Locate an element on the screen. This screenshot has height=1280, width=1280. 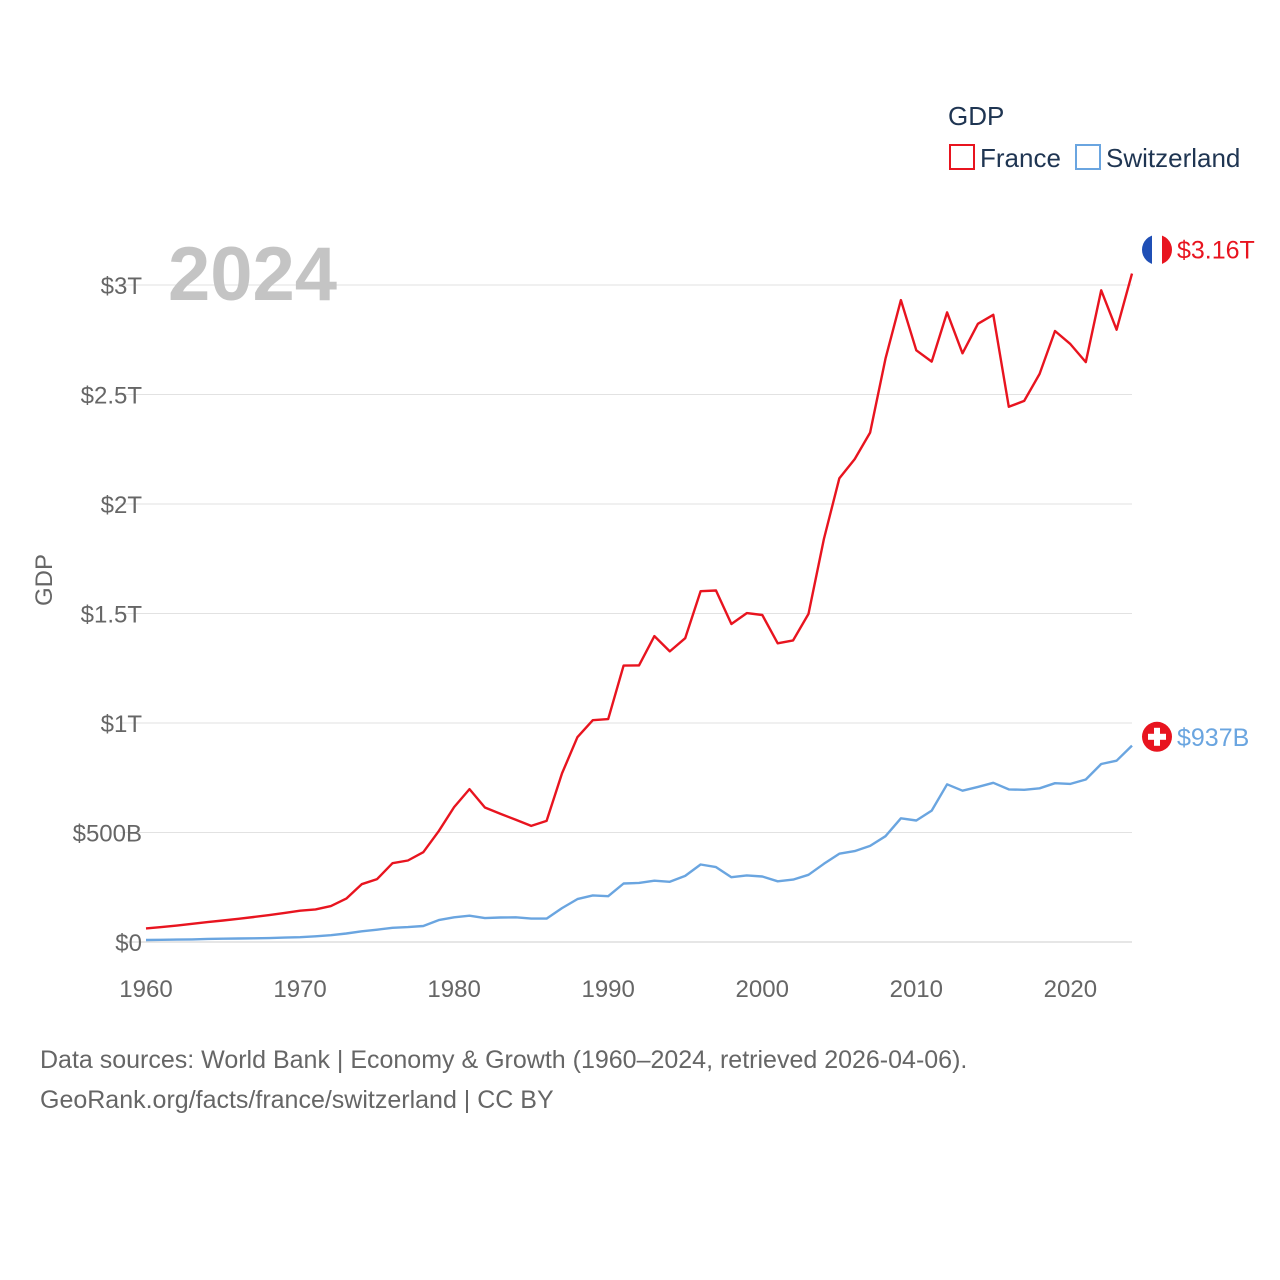
year-label: 2024 is located at coordinates (252, 274).